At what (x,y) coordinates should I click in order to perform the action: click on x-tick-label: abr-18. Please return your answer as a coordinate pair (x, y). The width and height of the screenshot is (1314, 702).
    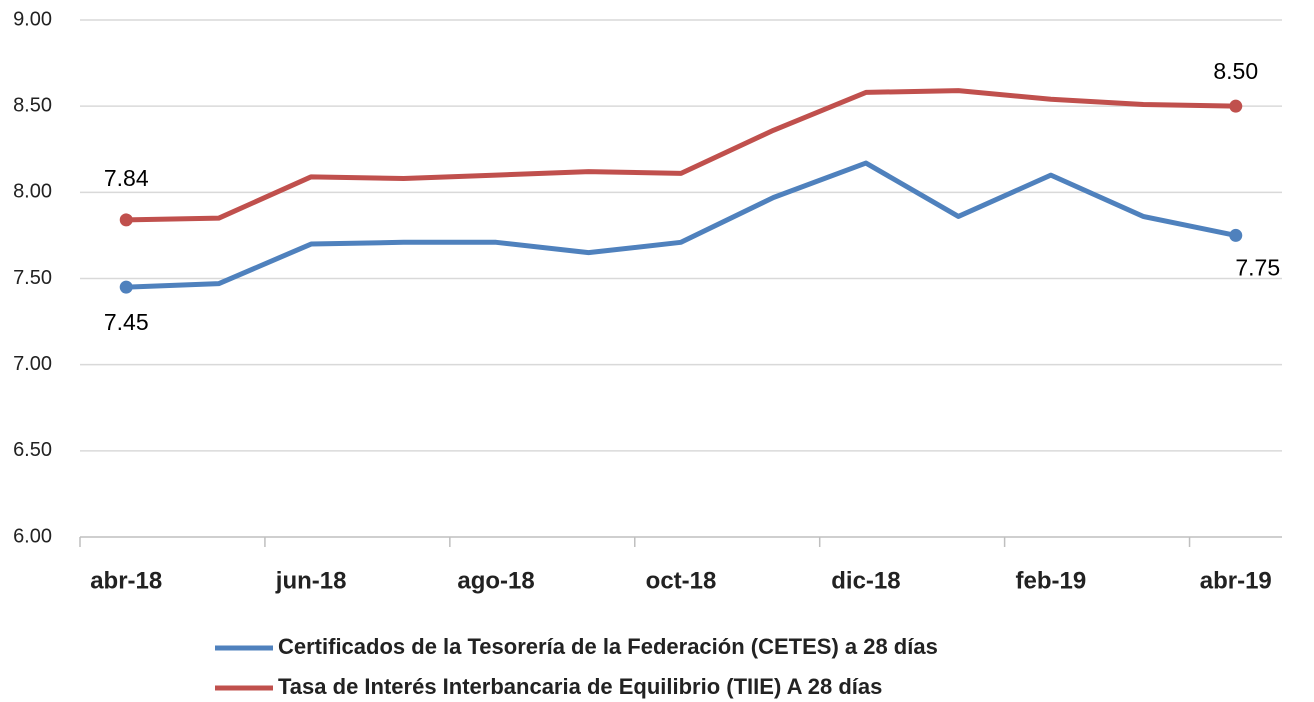
    Looking at the image, I should click on (126, 580).